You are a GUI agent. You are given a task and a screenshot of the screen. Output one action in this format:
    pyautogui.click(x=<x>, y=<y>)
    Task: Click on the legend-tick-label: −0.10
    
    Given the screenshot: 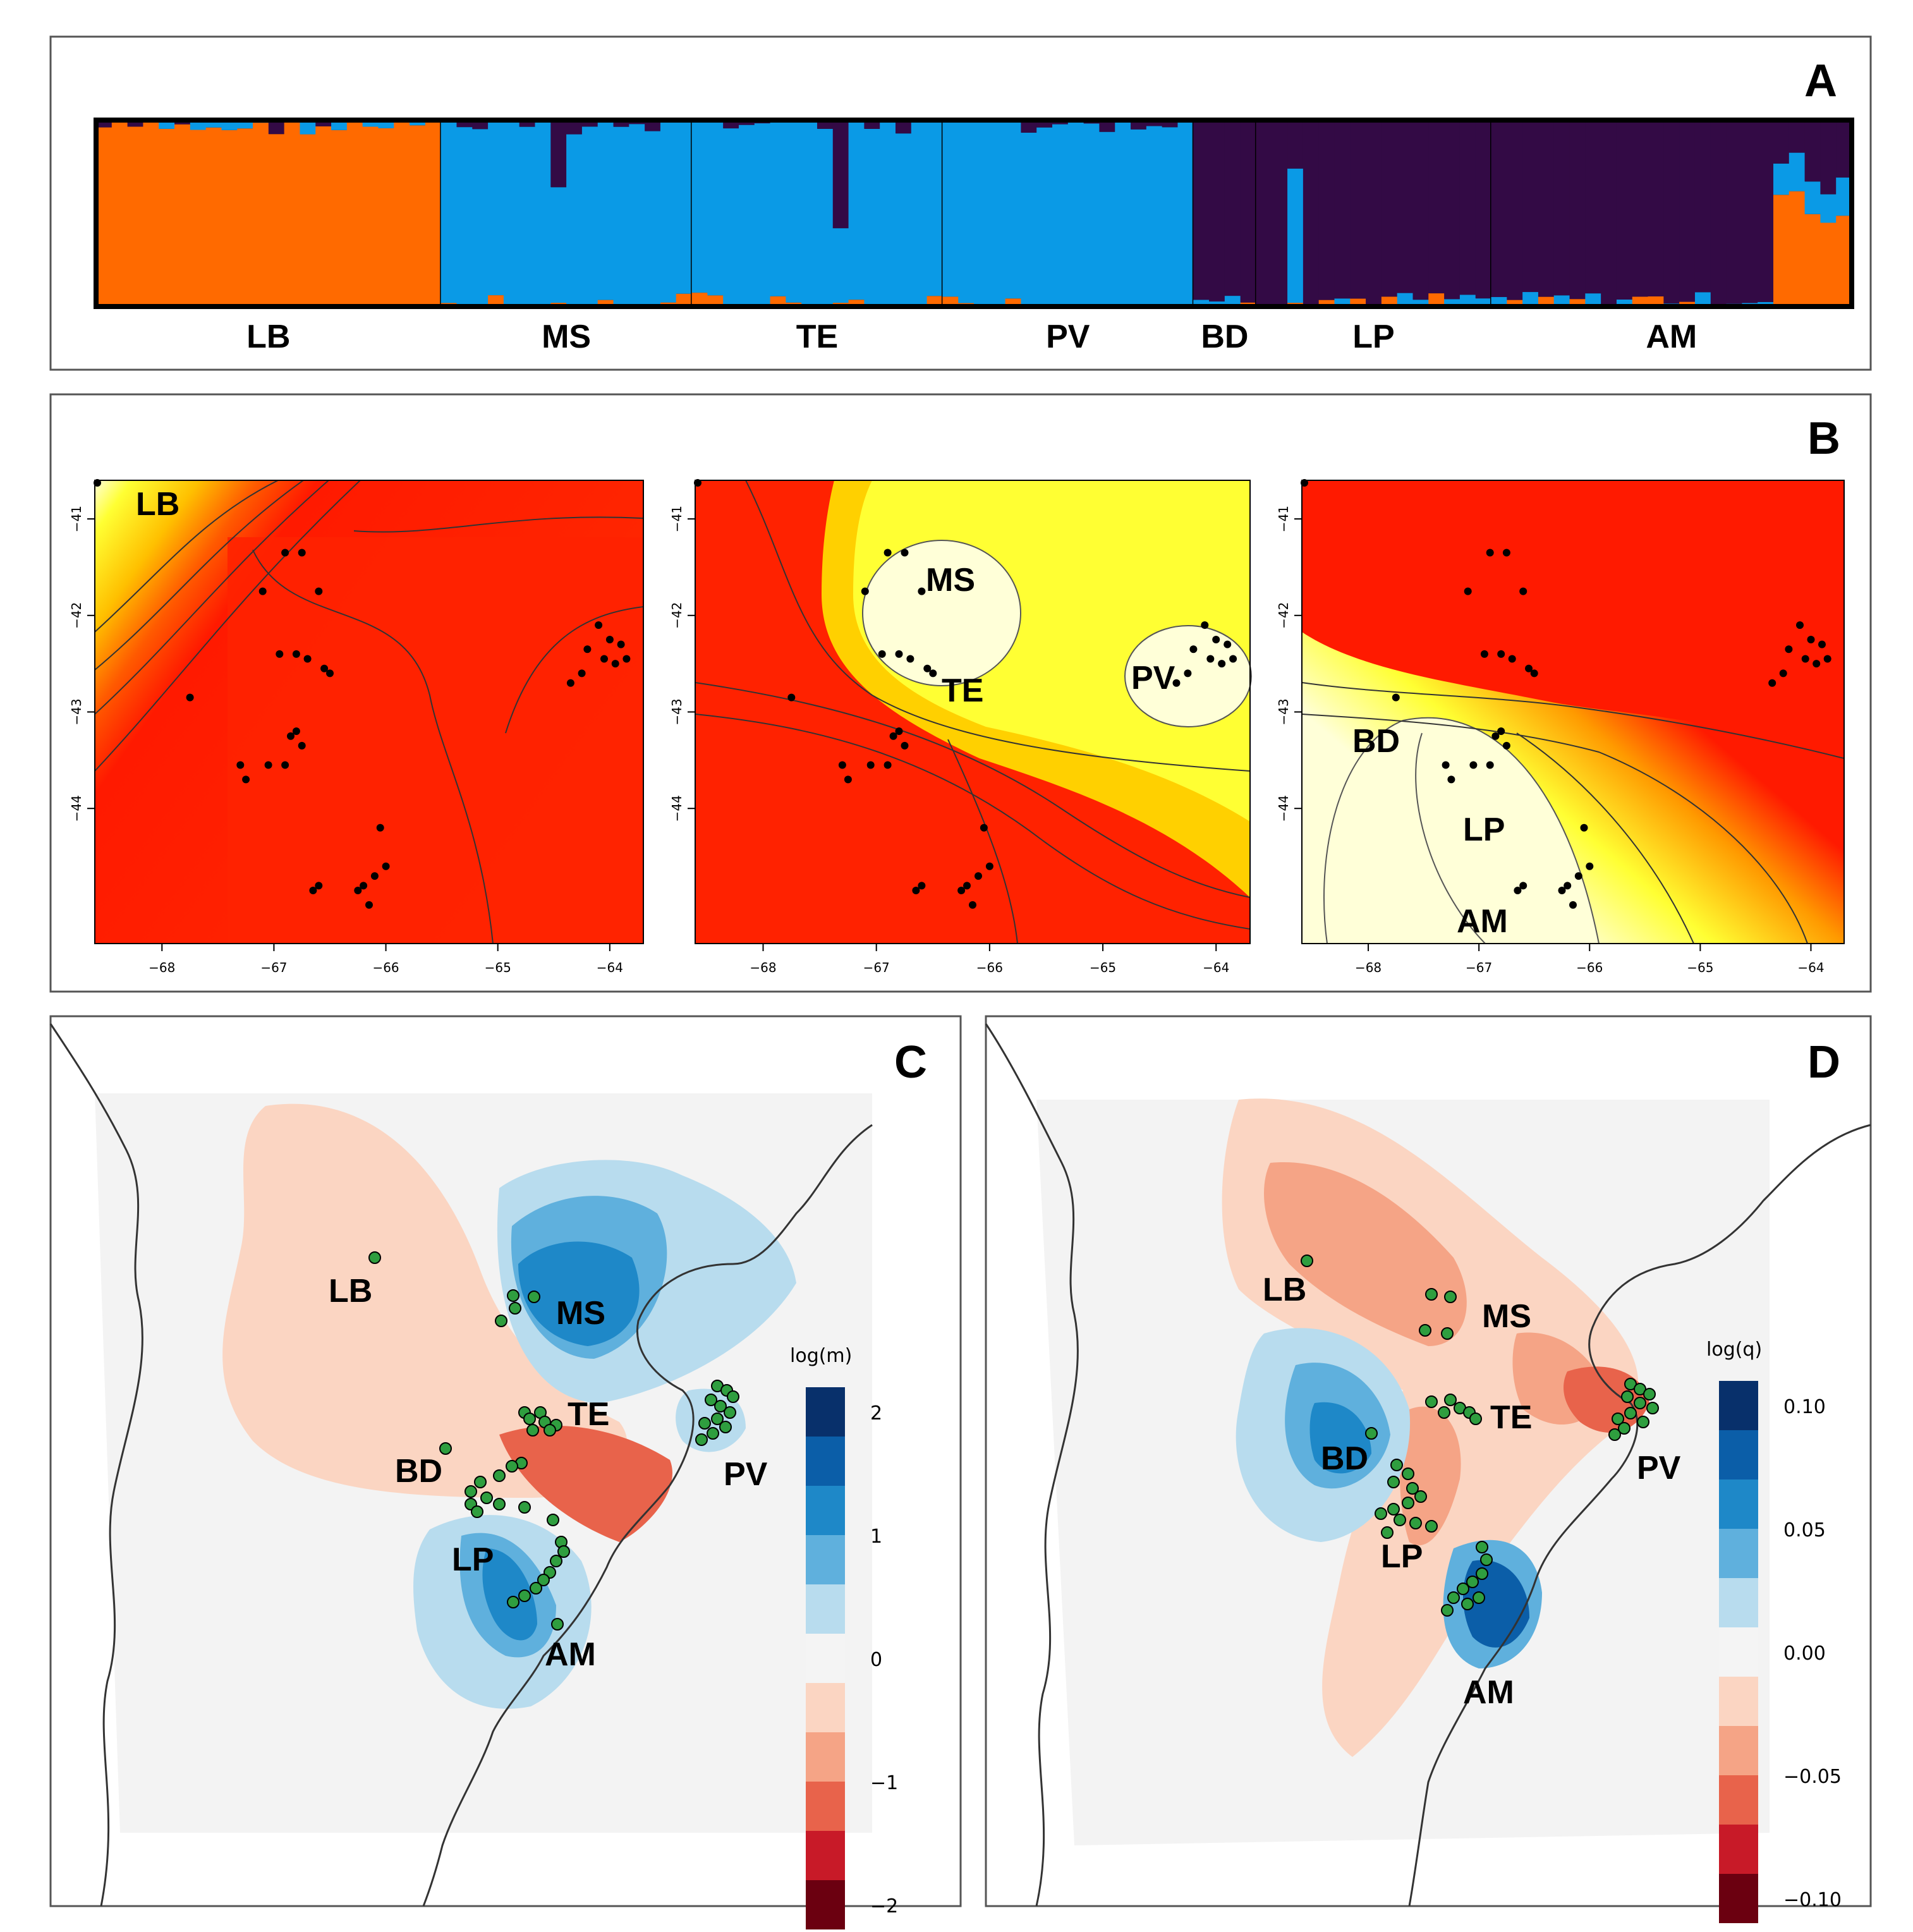 What is the action you would take?
    pyautogui.click(x=1812, y=1900)
    